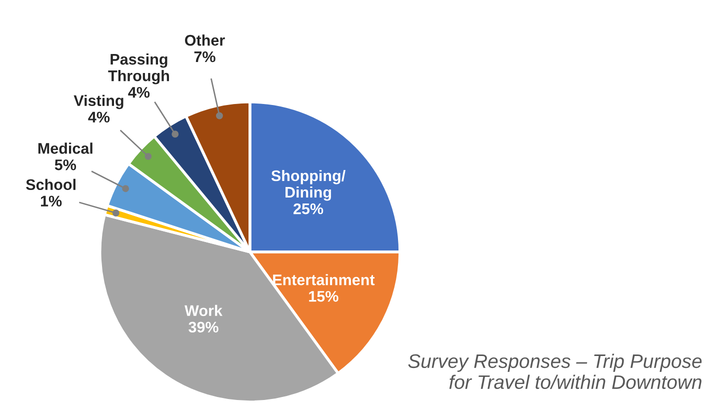 Image resolution: width=713 pixels, height=405 pixels. Describe the element at coordinates (99, 102) in the screenshot. I see `slice-label: Visting` at that location.